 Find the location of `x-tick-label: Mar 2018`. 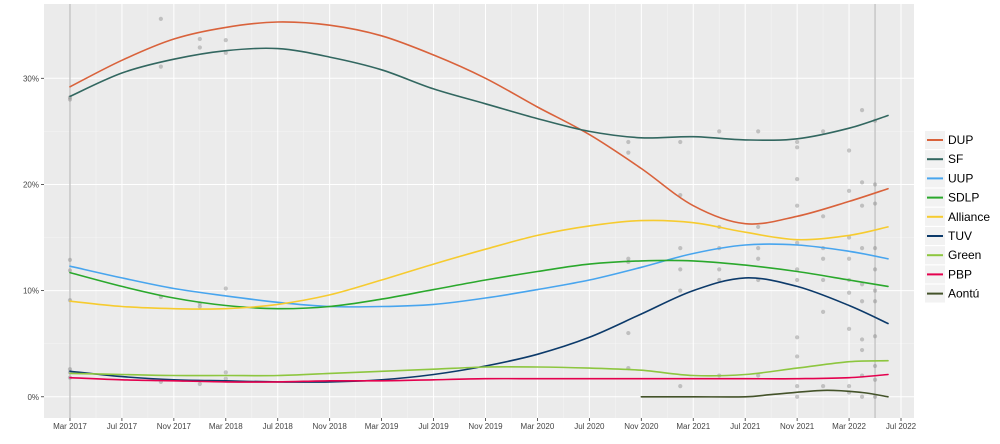

x-tick-label: Mar 2018 is located at coordinates (226, 426).